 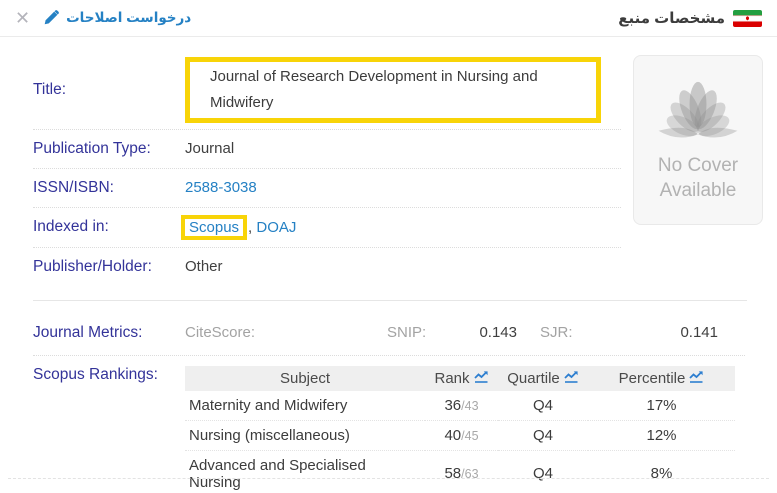 I want to click on scopus-rankings-label: Scopus Rankings:, so click(x=95, y=374).